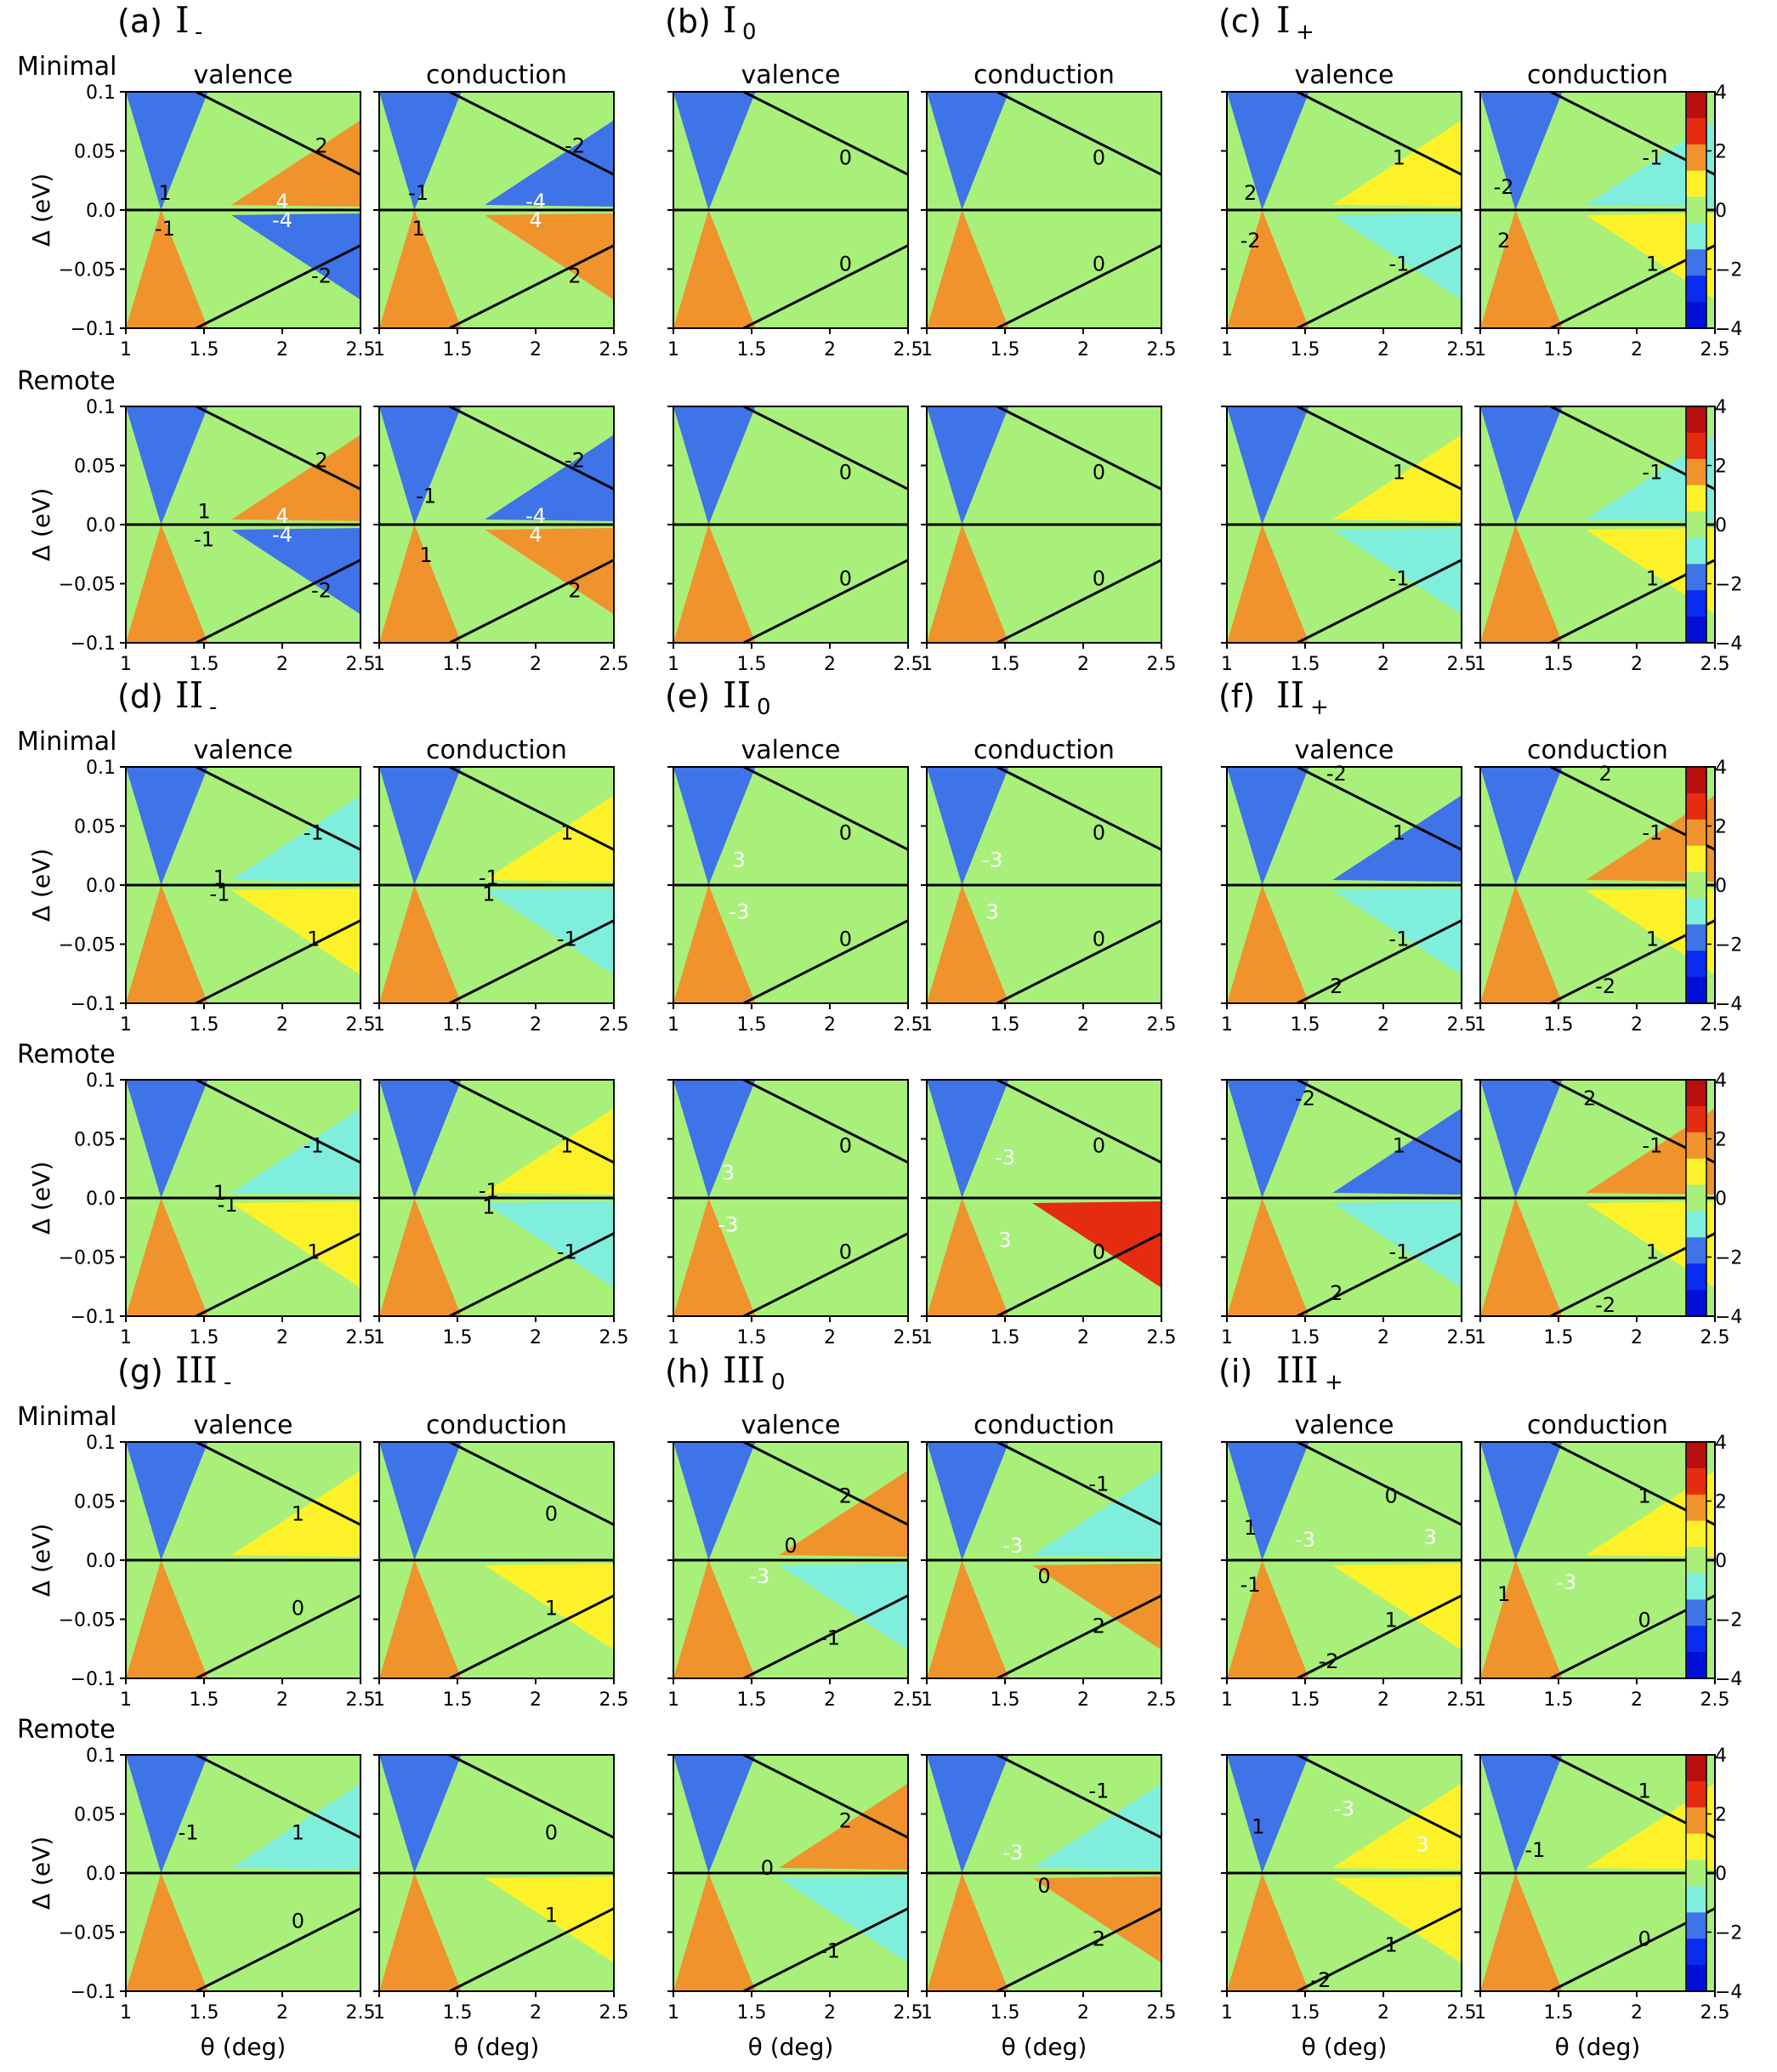  I want to click on colorbar-tick-label: 2, so click(1721, 1140).